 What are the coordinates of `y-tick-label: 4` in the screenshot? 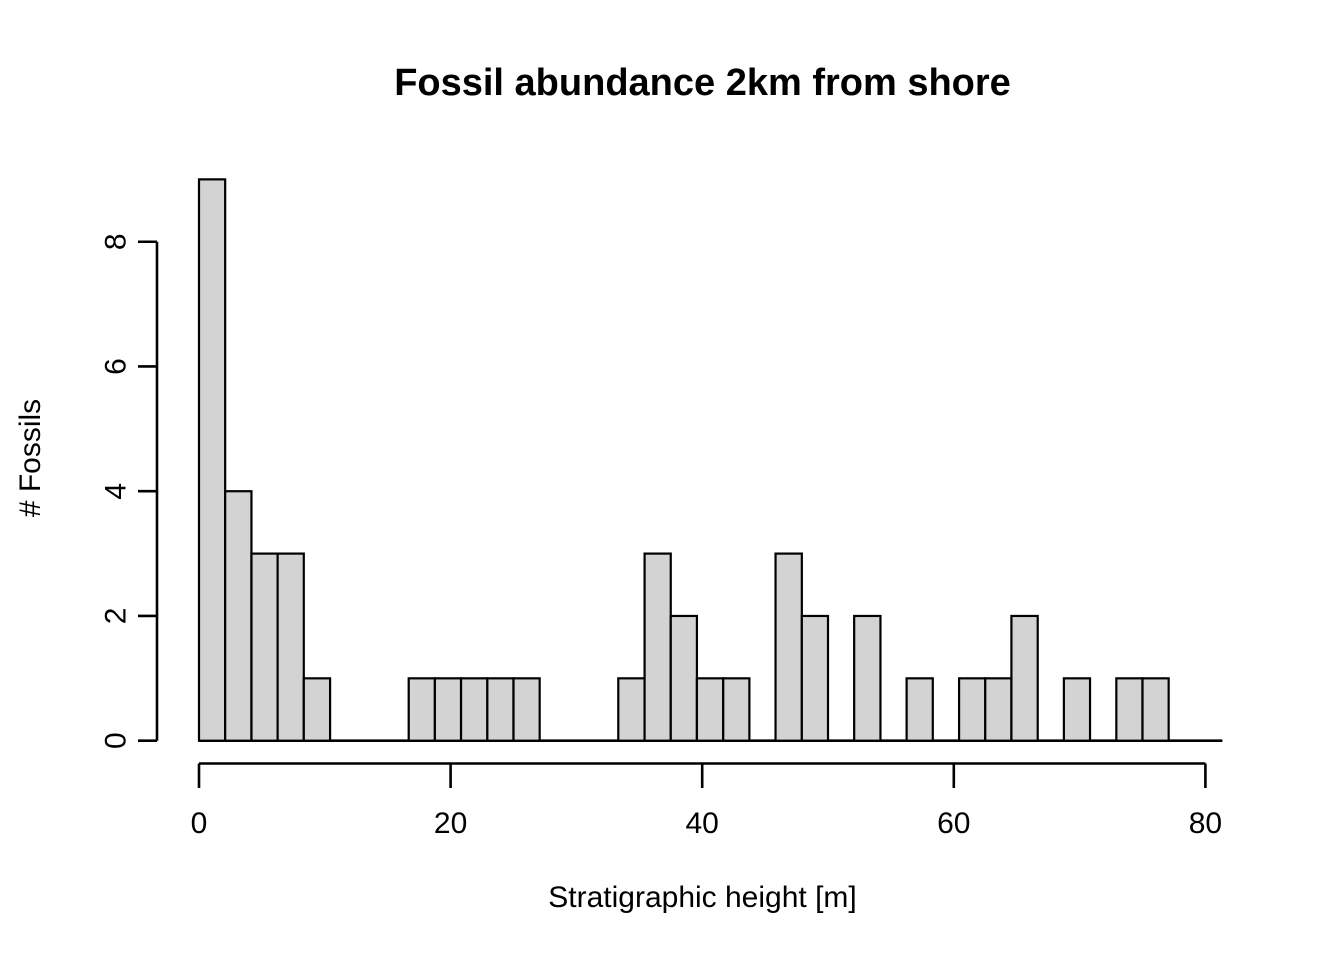 It's located at (116, 491).